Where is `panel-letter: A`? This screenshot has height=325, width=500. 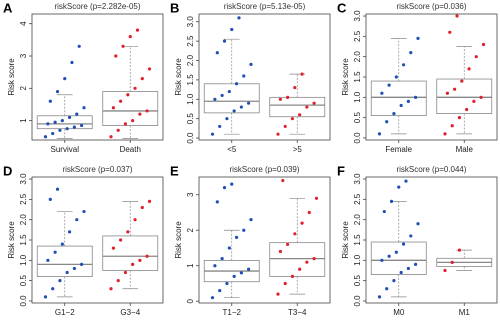
panel-letter: A is located at coordinates (8, 7).